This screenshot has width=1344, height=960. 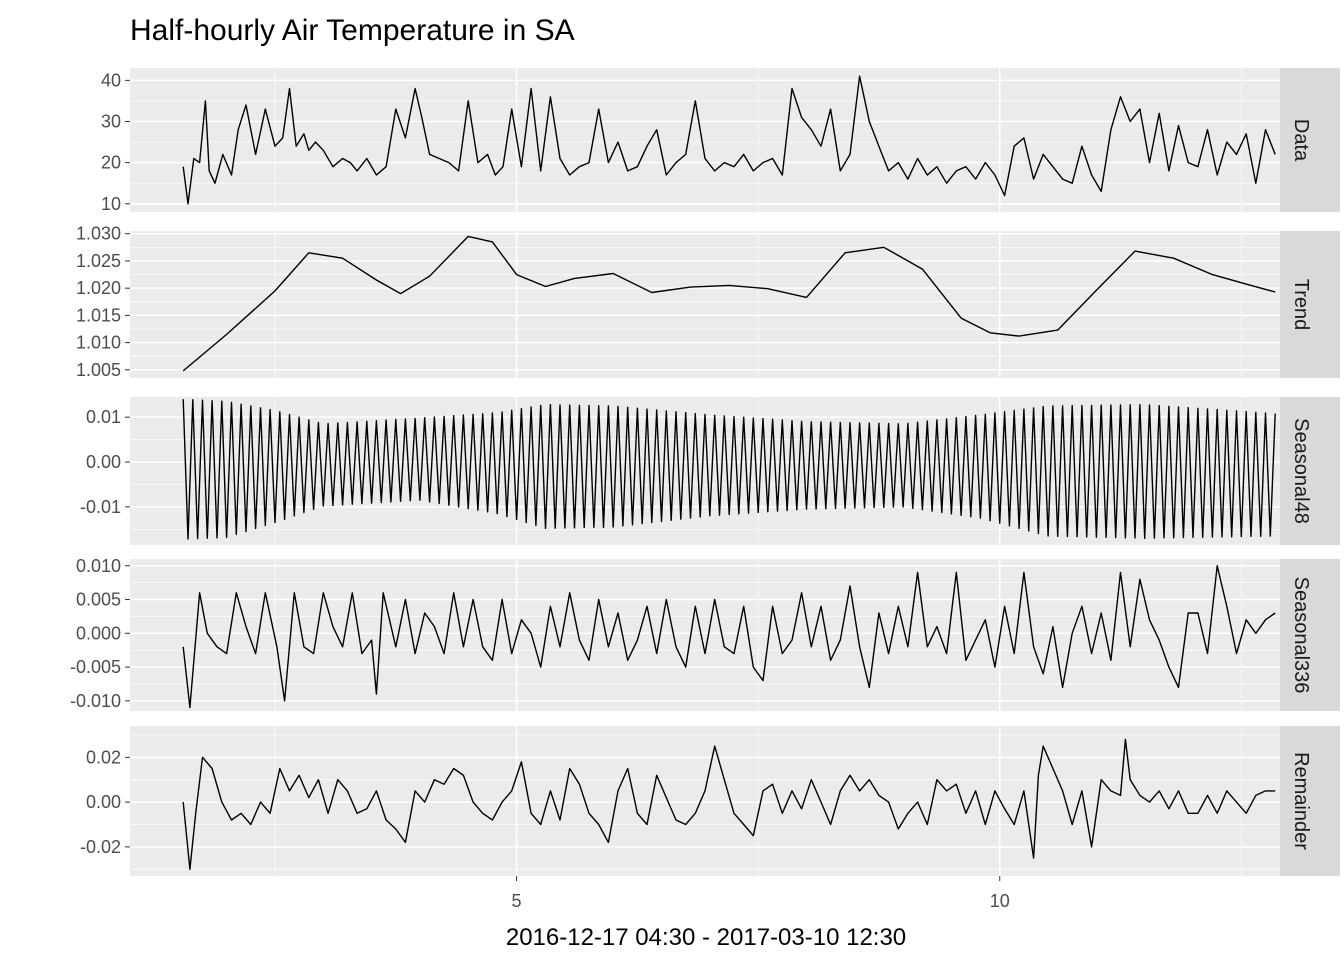 What do you see at coordinates (111, 204) in the screenshot?
I see `y-tick-label: 10` at bounding box center [111, 204].